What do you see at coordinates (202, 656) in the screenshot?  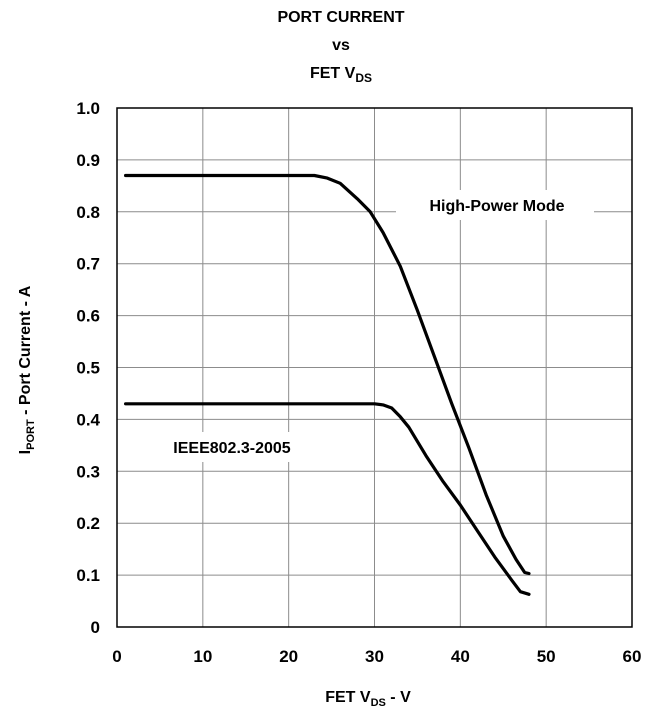 I see `x-tick-label: 10` at bounding box center [202, 656].